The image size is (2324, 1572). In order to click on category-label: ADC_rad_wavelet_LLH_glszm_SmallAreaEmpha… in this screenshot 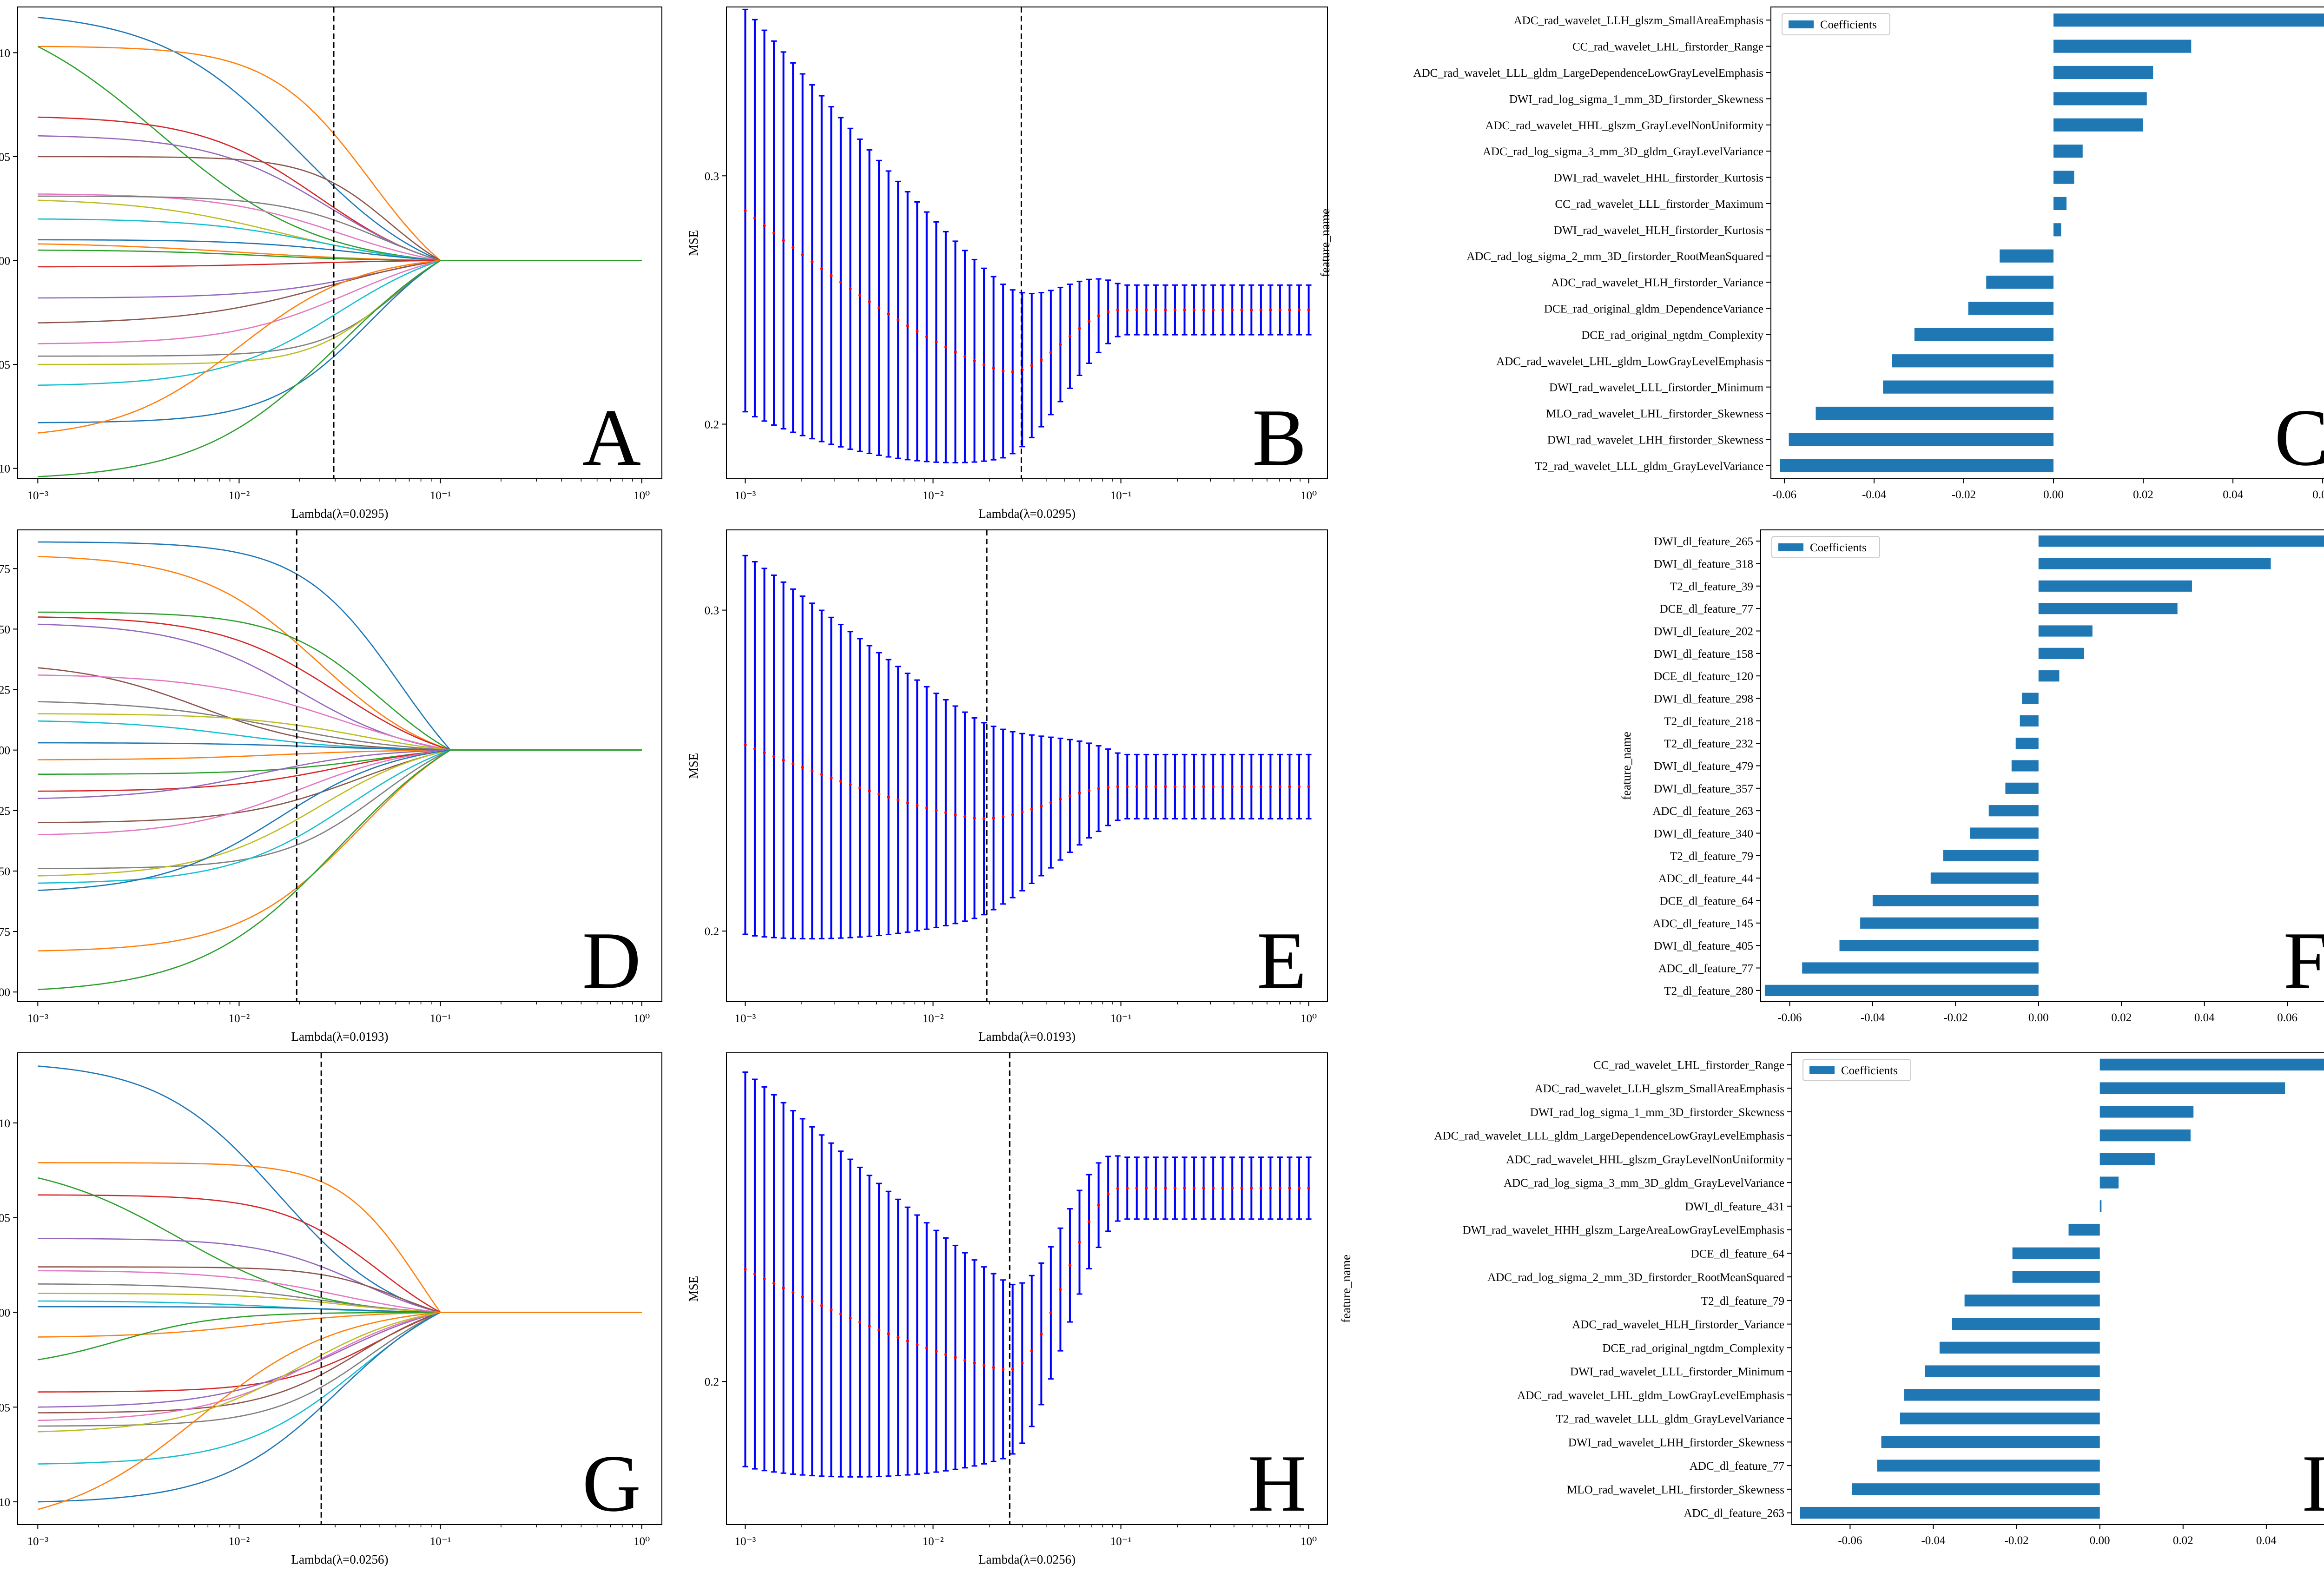, I will do `click(1638, 20)`.